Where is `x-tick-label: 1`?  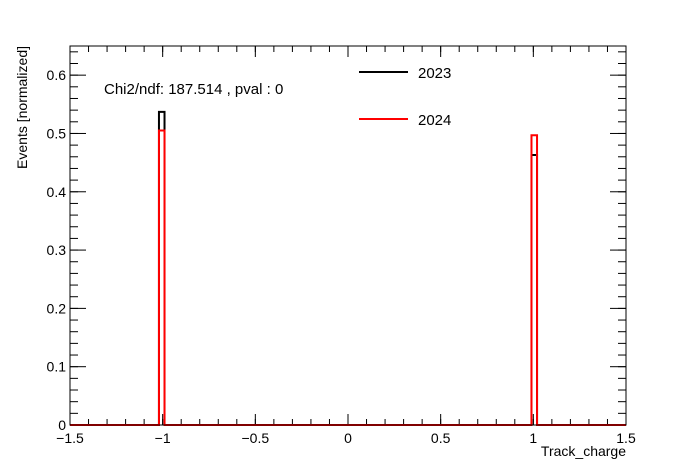
x-tick-label: 1 is located at coordinates (533, 438).